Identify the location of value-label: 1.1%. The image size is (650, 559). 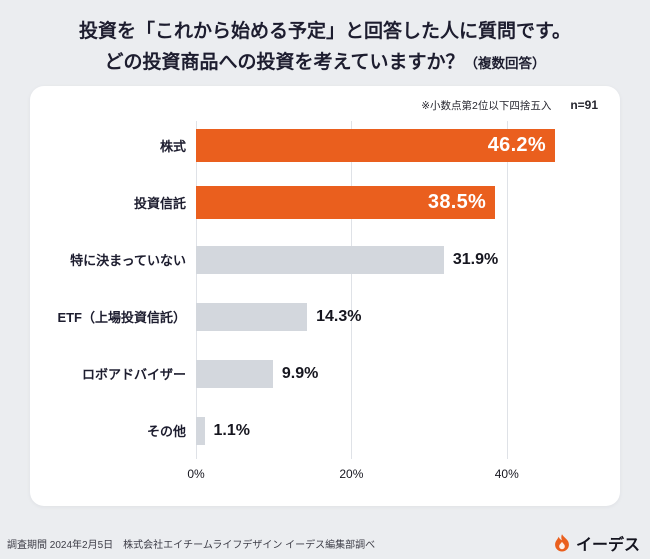
(231, 430).